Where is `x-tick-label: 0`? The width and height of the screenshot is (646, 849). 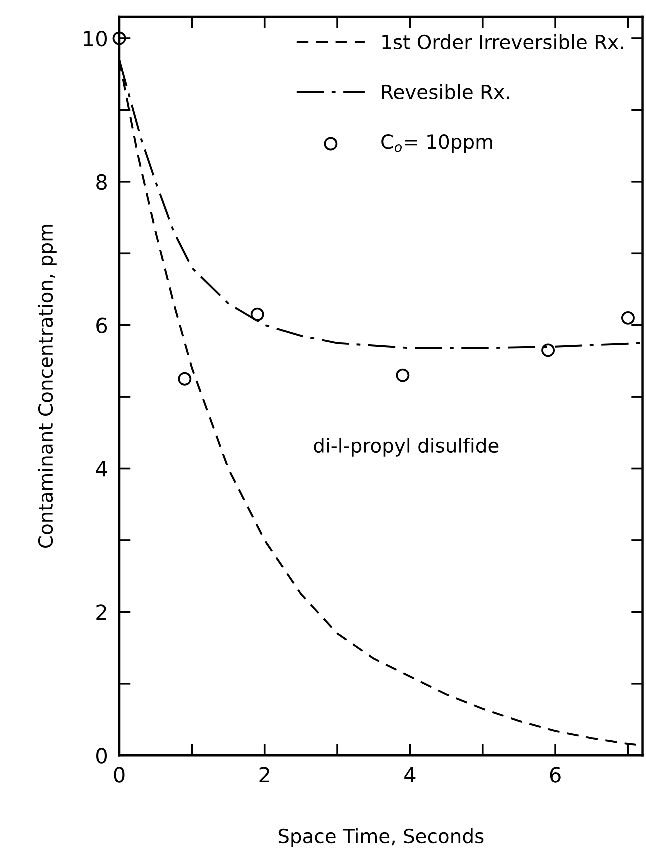 x-tick-label: 0 is located at coordinates (119, 775).